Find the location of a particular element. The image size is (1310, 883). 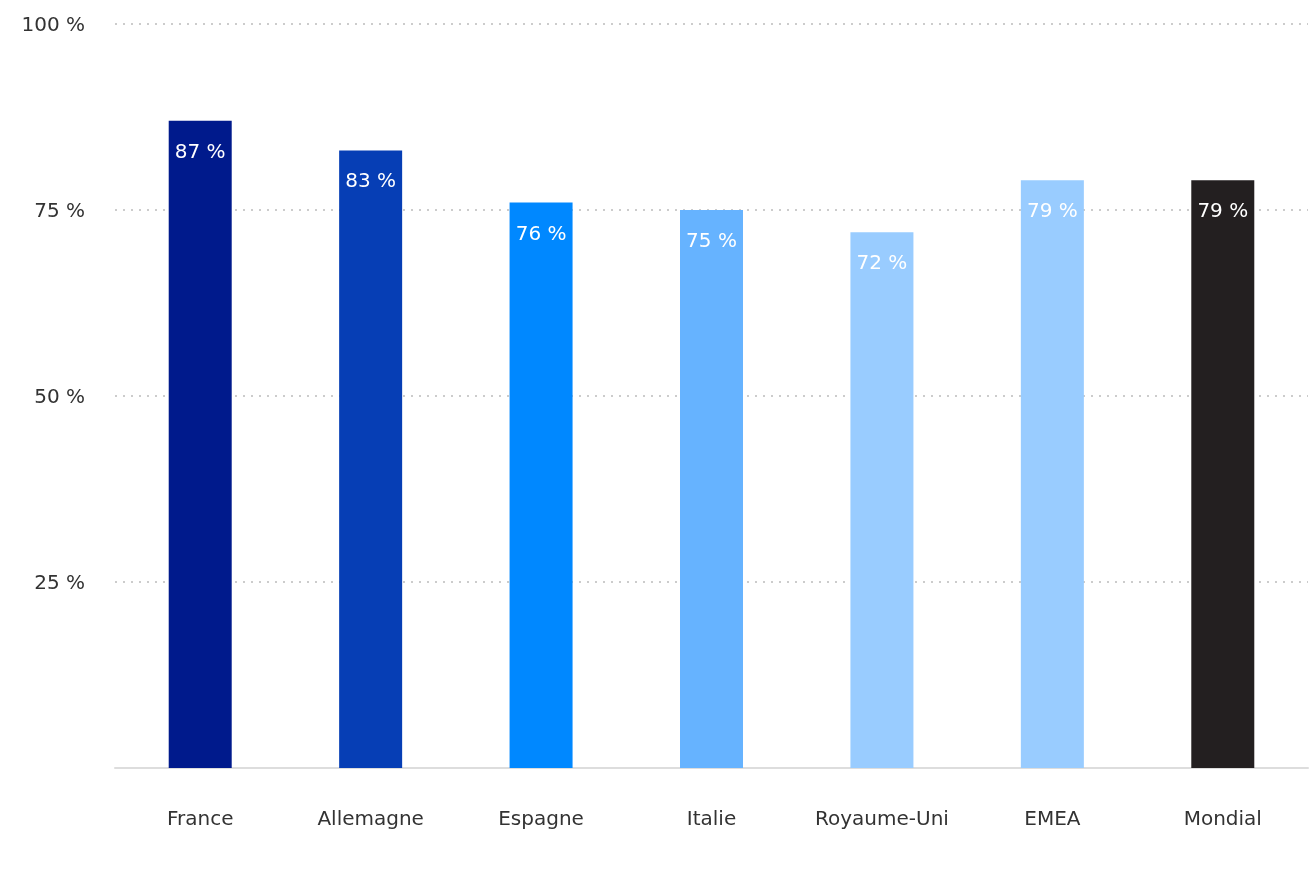

y-tick-label: 25 % is located at coordinates (59, 582).